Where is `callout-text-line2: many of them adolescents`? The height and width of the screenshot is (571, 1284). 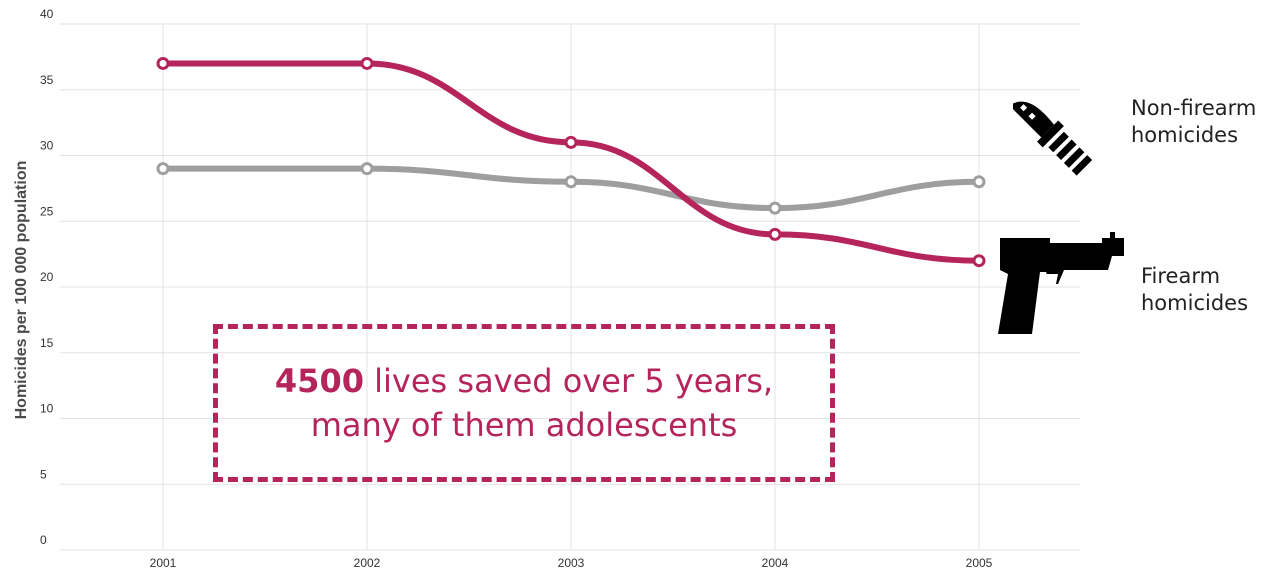
callout-text-line2: many of them adolescents is located at coordinates (524, 425).